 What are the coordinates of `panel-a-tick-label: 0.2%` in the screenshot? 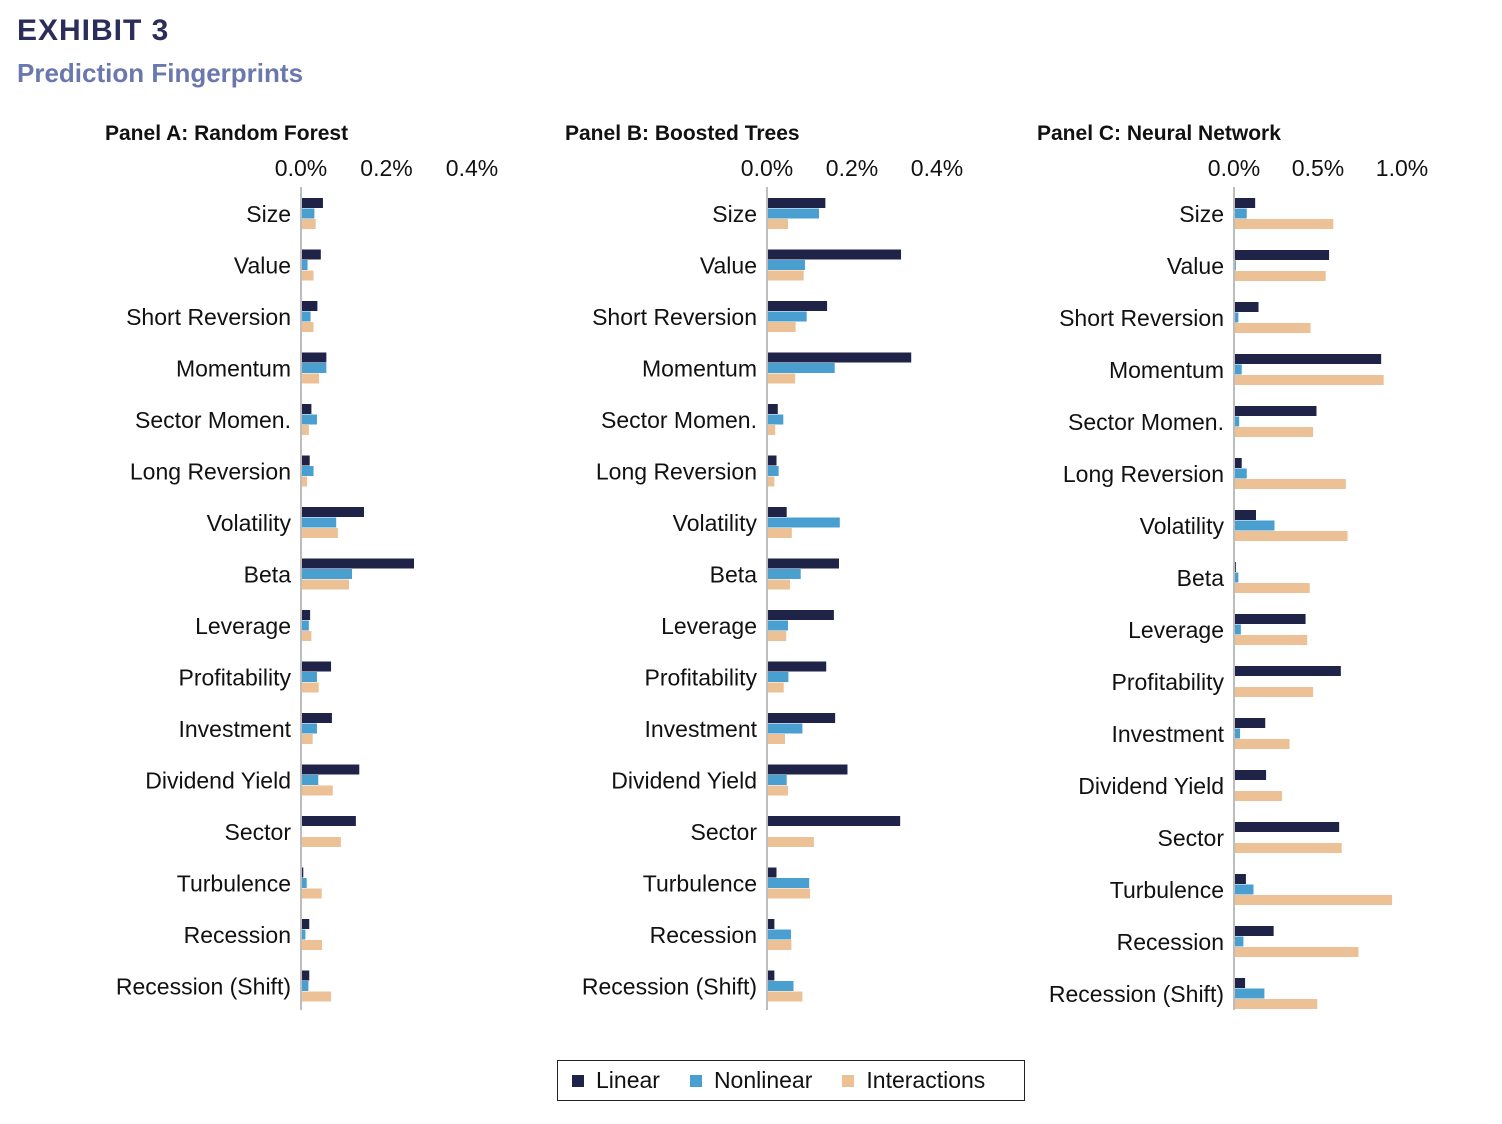 It's located at (386, 168).